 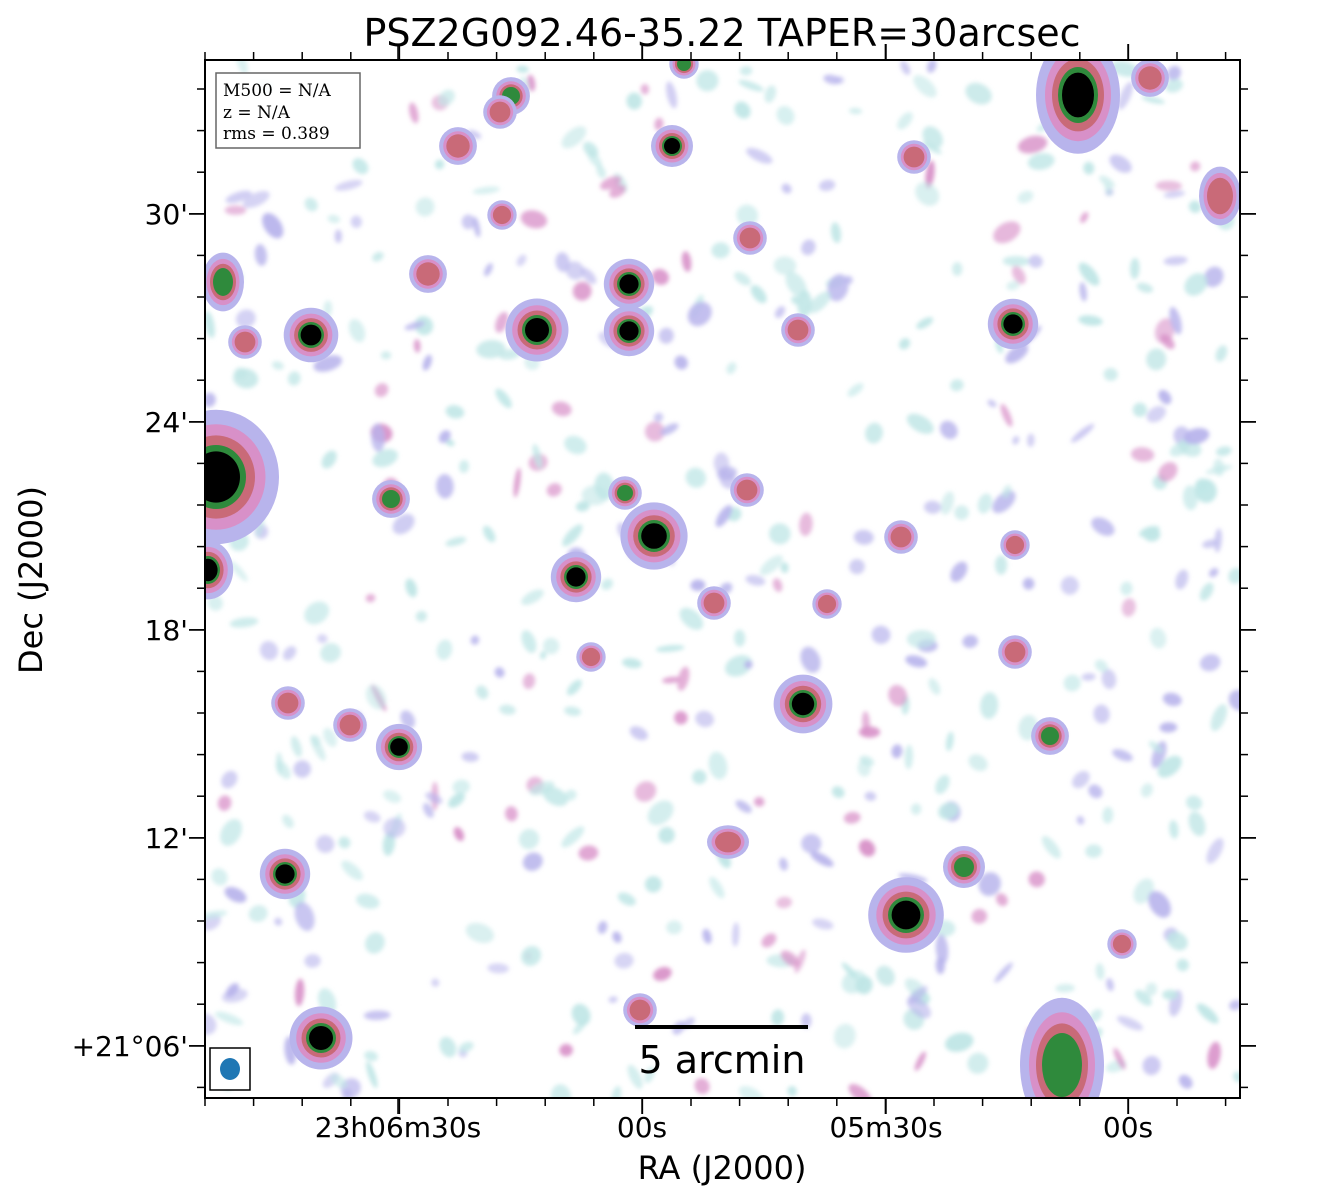 I want to click on y-axis-label: Dec (J2000), so click(x=31, y=580).